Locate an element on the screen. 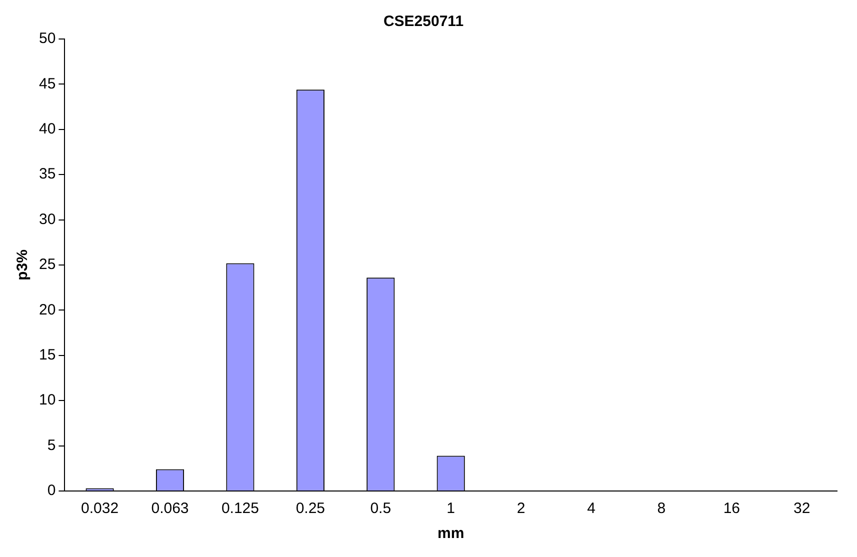 The width and height of the screenshot is (857, 557). y-axis-title: p3% is located at coordinates (23, 265).